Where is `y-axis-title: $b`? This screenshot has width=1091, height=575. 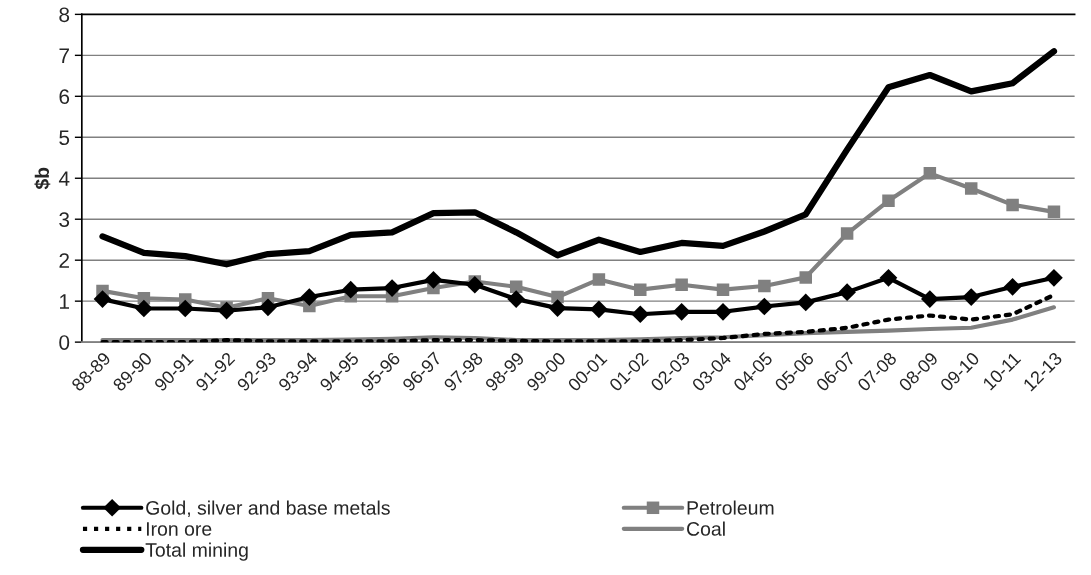 y-axis-title: $b is located at coordinates (42, 178).